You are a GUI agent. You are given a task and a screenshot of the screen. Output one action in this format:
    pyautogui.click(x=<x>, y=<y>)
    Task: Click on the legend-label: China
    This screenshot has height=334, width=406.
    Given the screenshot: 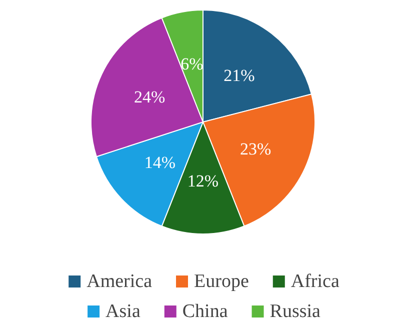 What is the action you would take?
    pyautogui.click(x=205, y=311)
    